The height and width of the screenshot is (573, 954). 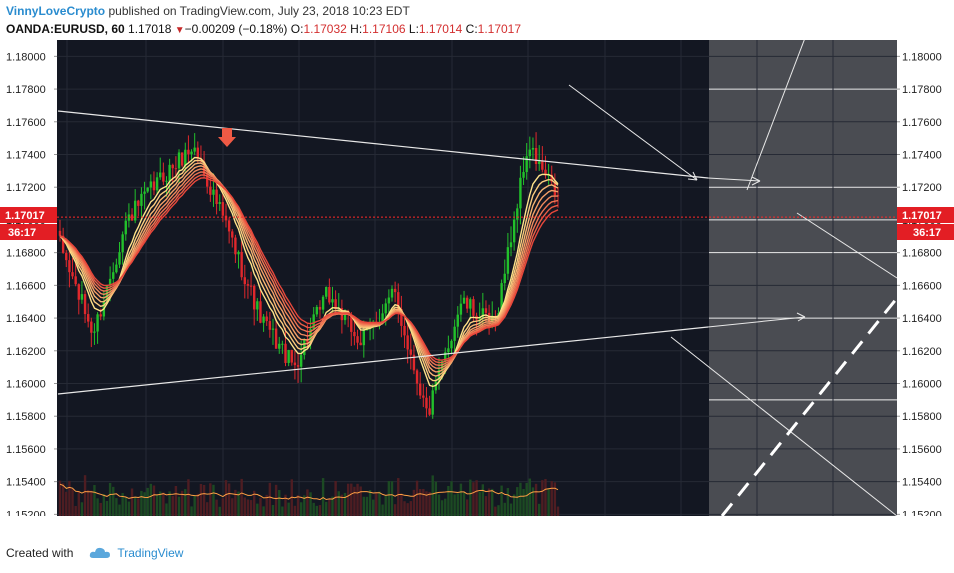 I want to click on price-tick-right: 1.18000, so click(x=922, y=57).